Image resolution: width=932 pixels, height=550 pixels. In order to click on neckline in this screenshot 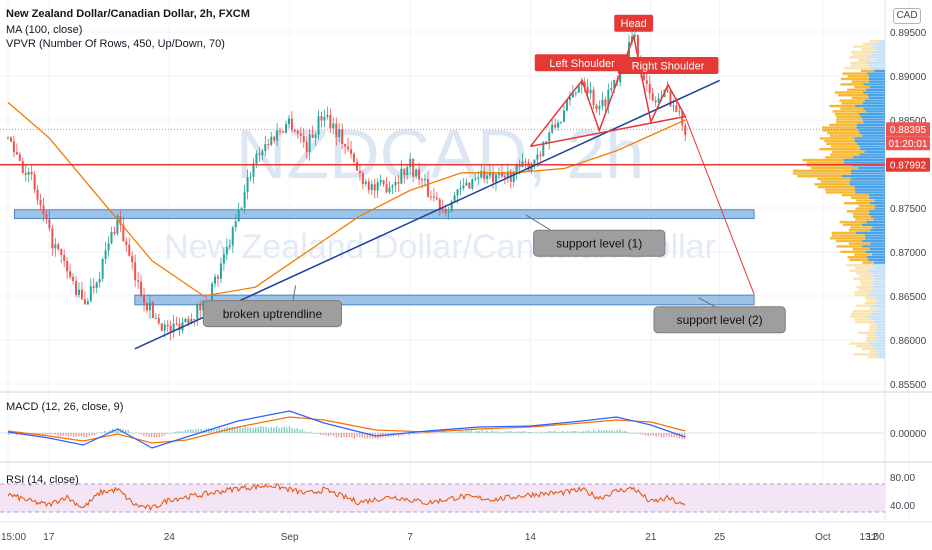, I will do `click(608, 131)`.